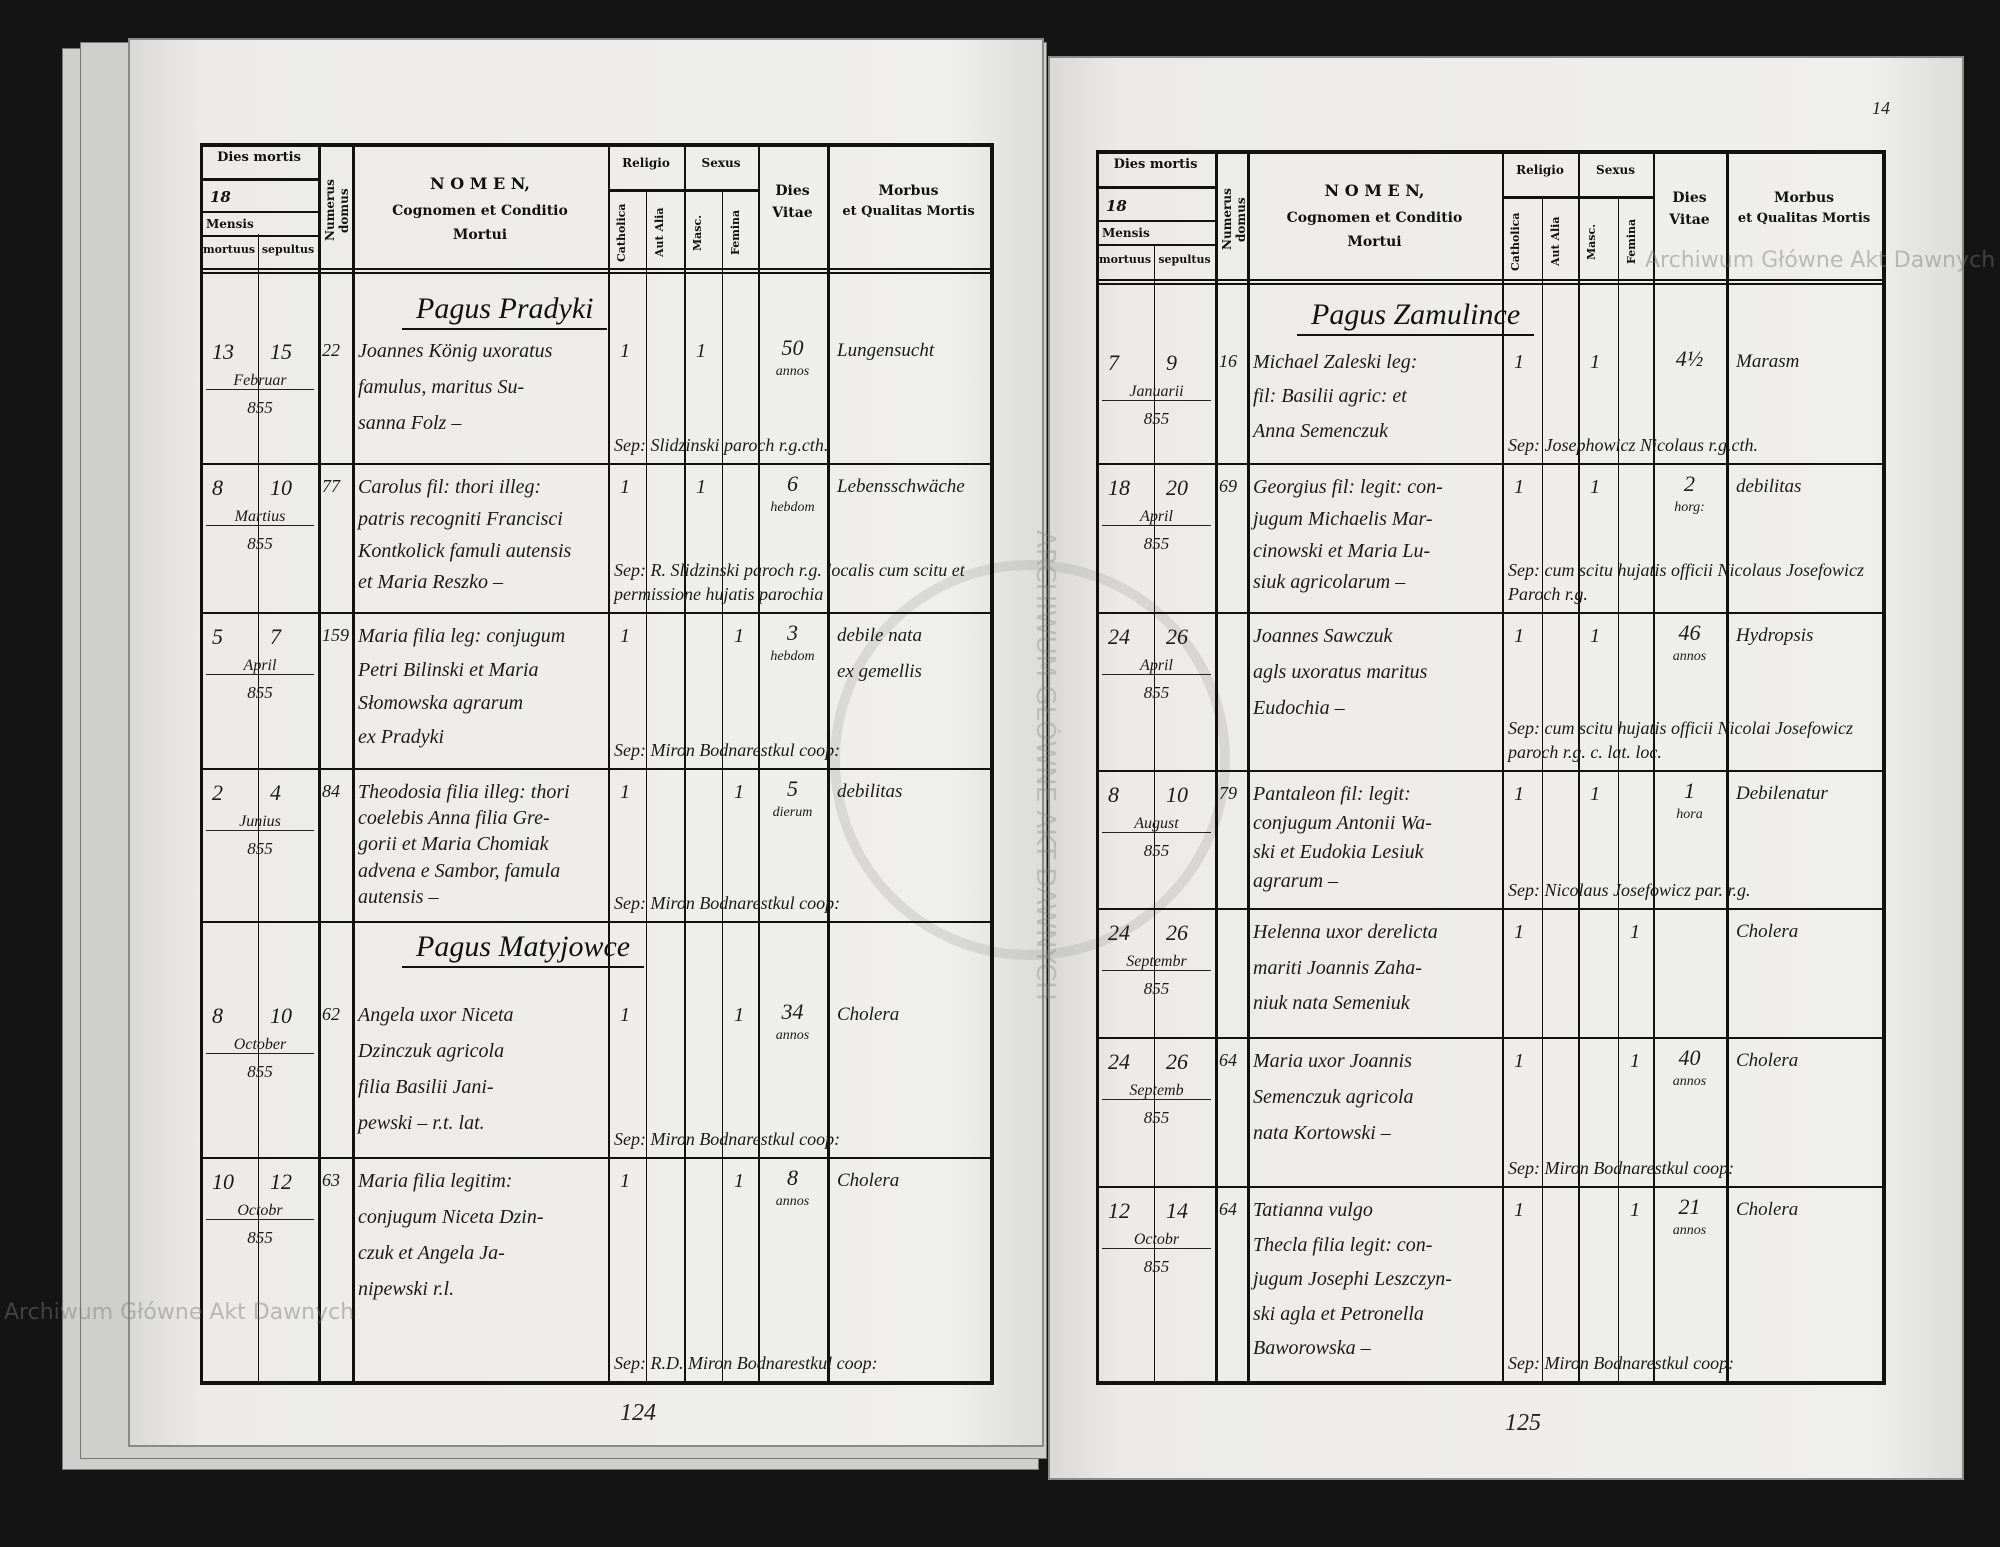 Image resolution: width=2000 pixels, height=1547 pixels. What do you see at coordinates (1689, 790) in the screenshot?
I see `age-value: 1` at bounding box center [1689, 790].